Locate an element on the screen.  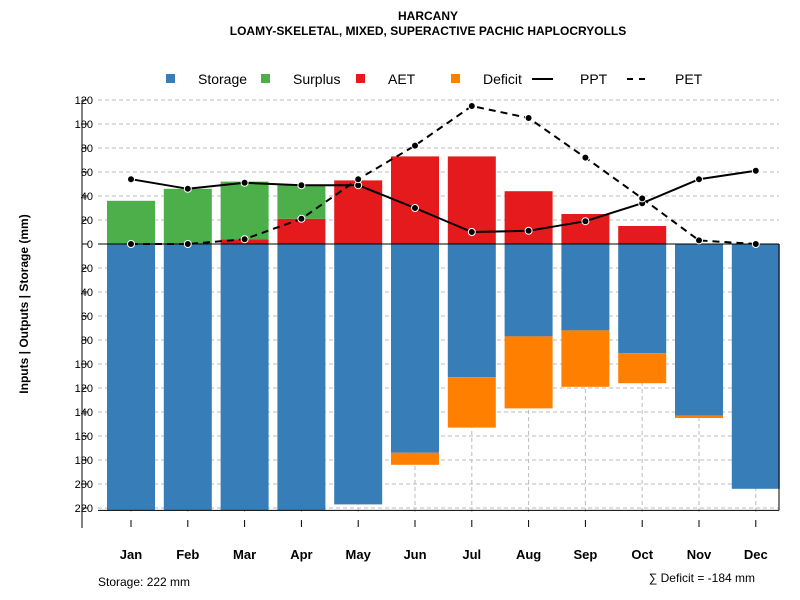
legend-swatch-storage is located at coordinates (170, 78).